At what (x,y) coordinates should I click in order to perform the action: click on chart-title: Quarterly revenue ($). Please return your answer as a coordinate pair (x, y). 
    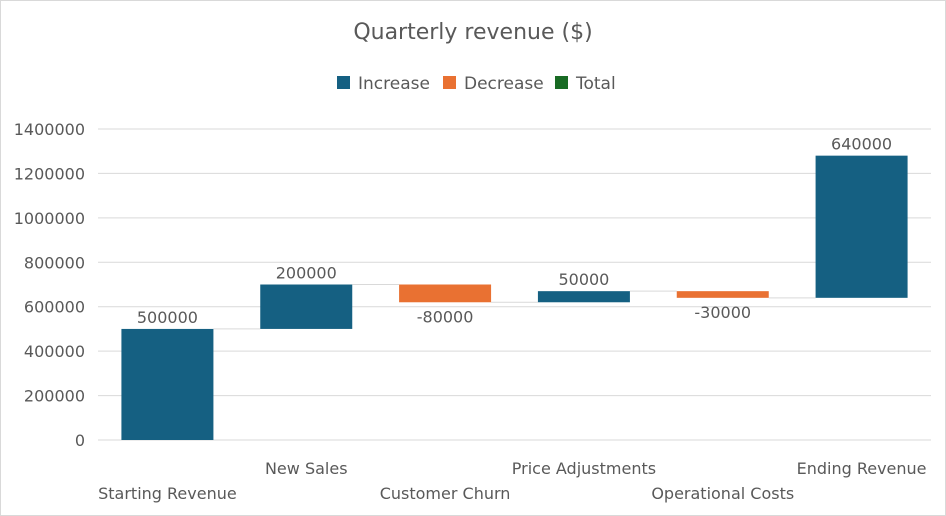
    Looking at the image, I should click on (472, 32).